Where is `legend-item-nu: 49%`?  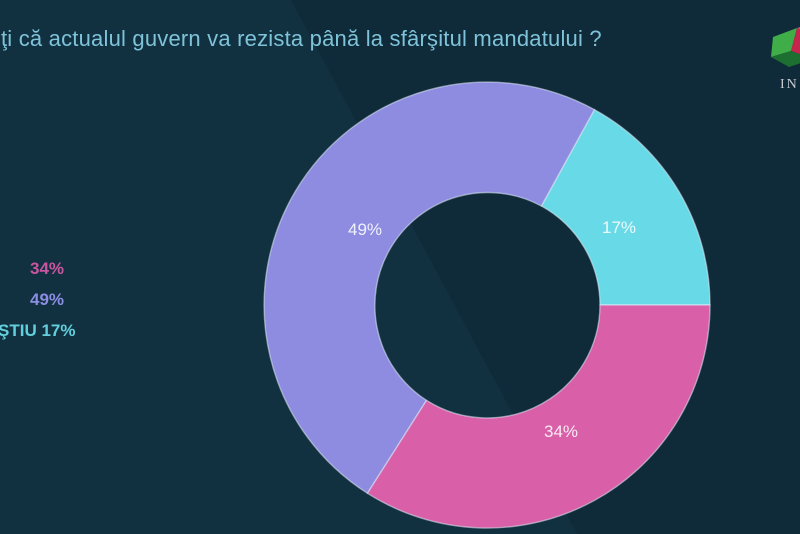 legend-item-nu: 49% is located at coordinates (47, 299).